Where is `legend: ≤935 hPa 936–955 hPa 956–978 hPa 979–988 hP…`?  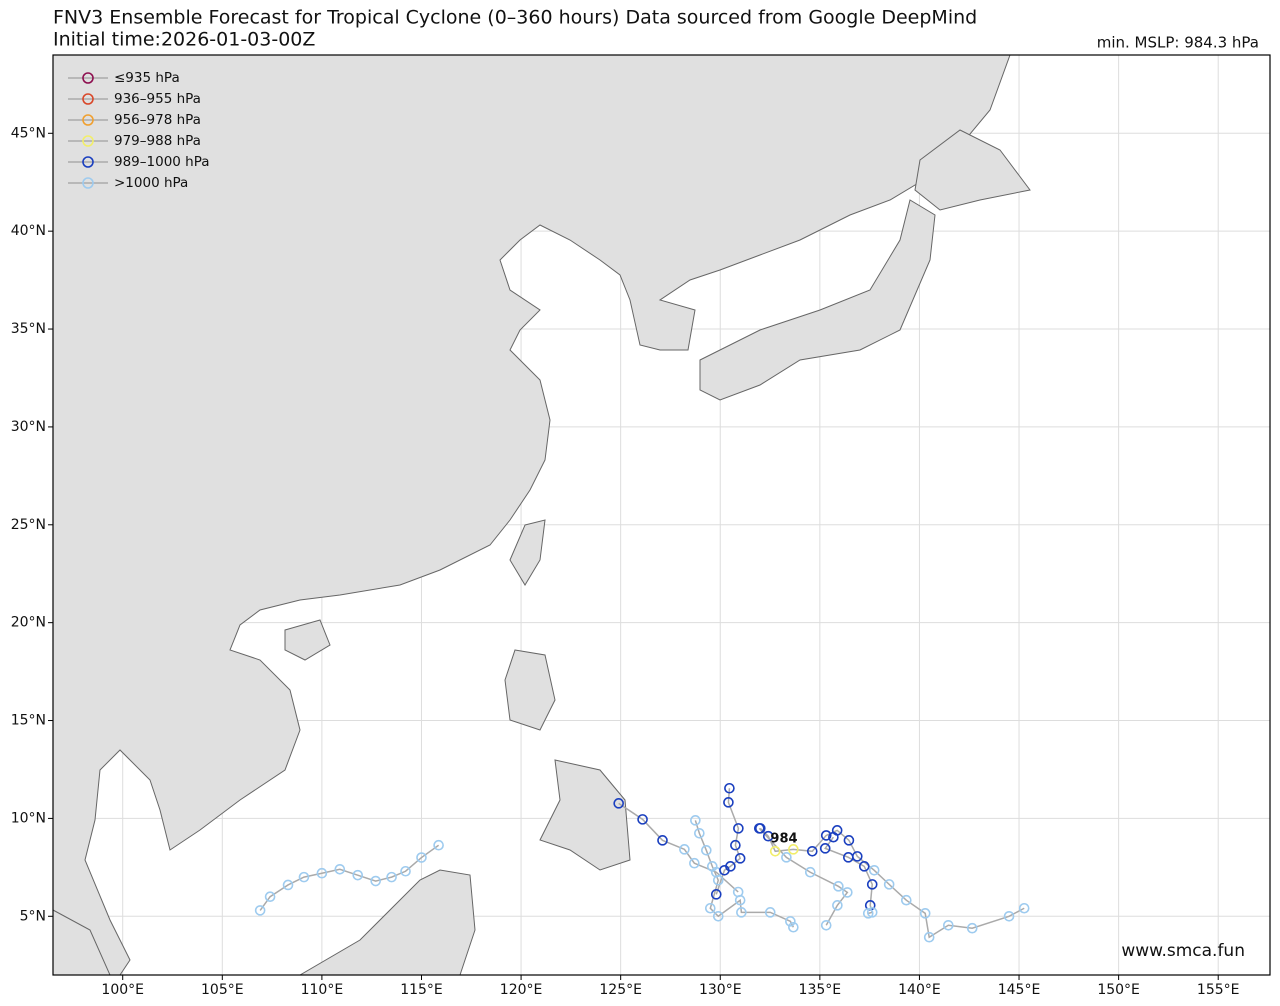 legend: ≤935 hPa 936–955 hPa 956–978 hPa 979–988 hP… is located at coordinates (139, 130).